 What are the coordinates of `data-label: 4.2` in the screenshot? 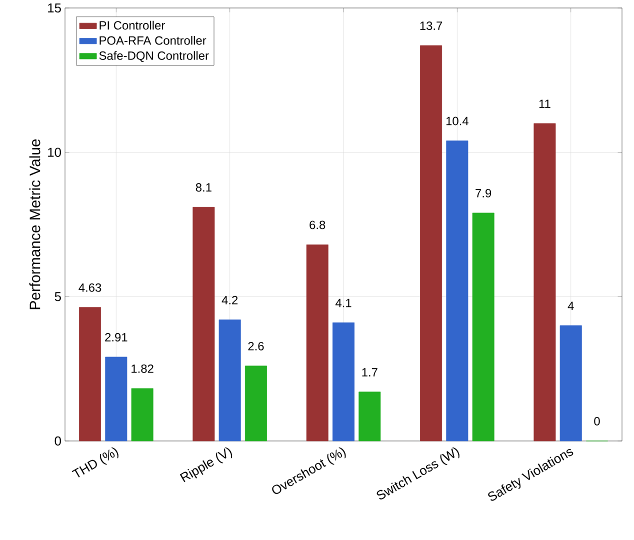 It's located at (230, 300).